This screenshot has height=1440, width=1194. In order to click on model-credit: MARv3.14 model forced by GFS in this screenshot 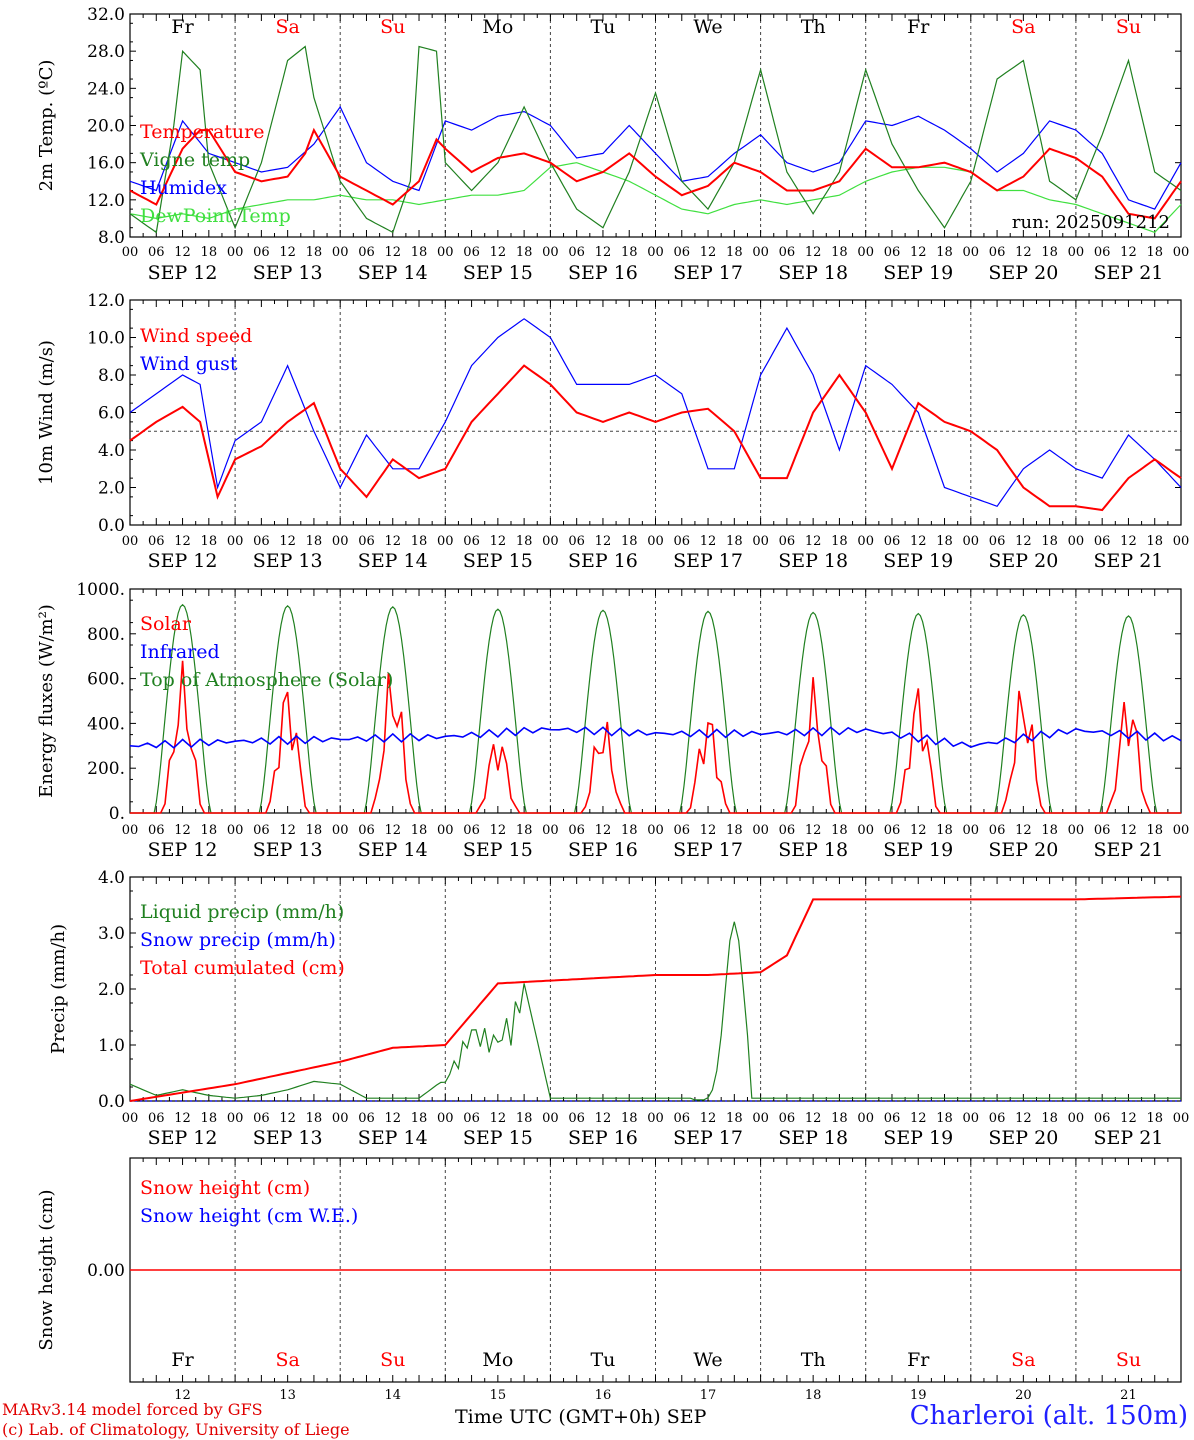, I will do `click(132, 1409)`.